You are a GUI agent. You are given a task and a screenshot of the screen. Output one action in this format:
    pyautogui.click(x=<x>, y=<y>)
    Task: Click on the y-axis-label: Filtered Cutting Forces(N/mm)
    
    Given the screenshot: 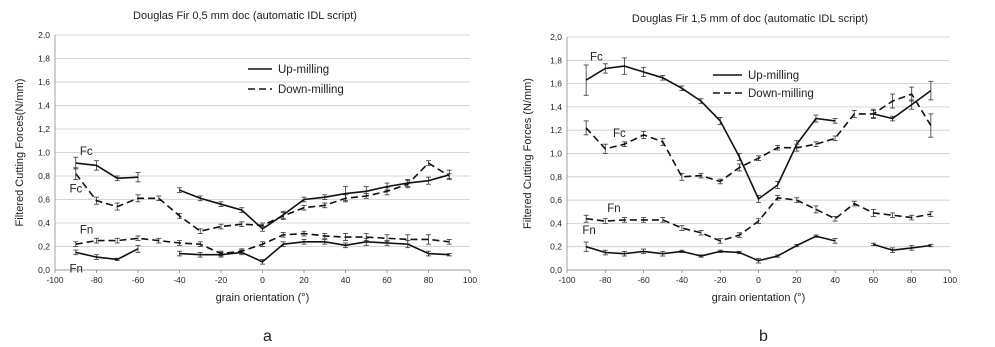 What is the action you would take?
    pyautogui.click(x=20, y=153)
    